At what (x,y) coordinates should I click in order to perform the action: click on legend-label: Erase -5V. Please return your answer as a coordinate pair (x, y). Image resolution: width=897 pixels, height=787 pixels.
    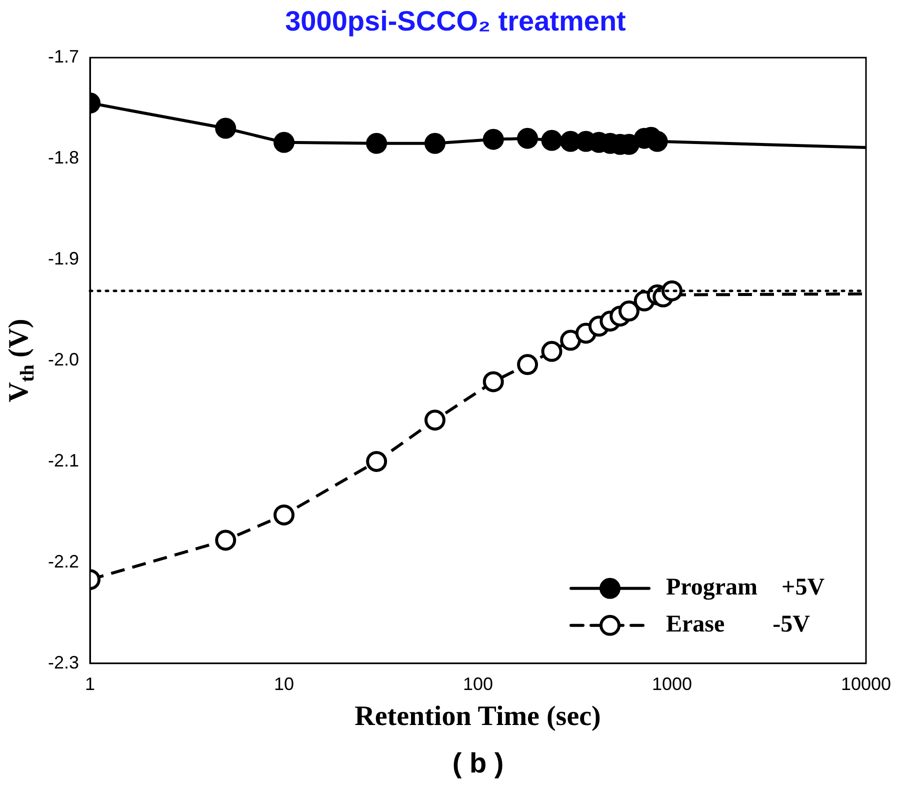
    Looking at the image, I should click on (738, 625).